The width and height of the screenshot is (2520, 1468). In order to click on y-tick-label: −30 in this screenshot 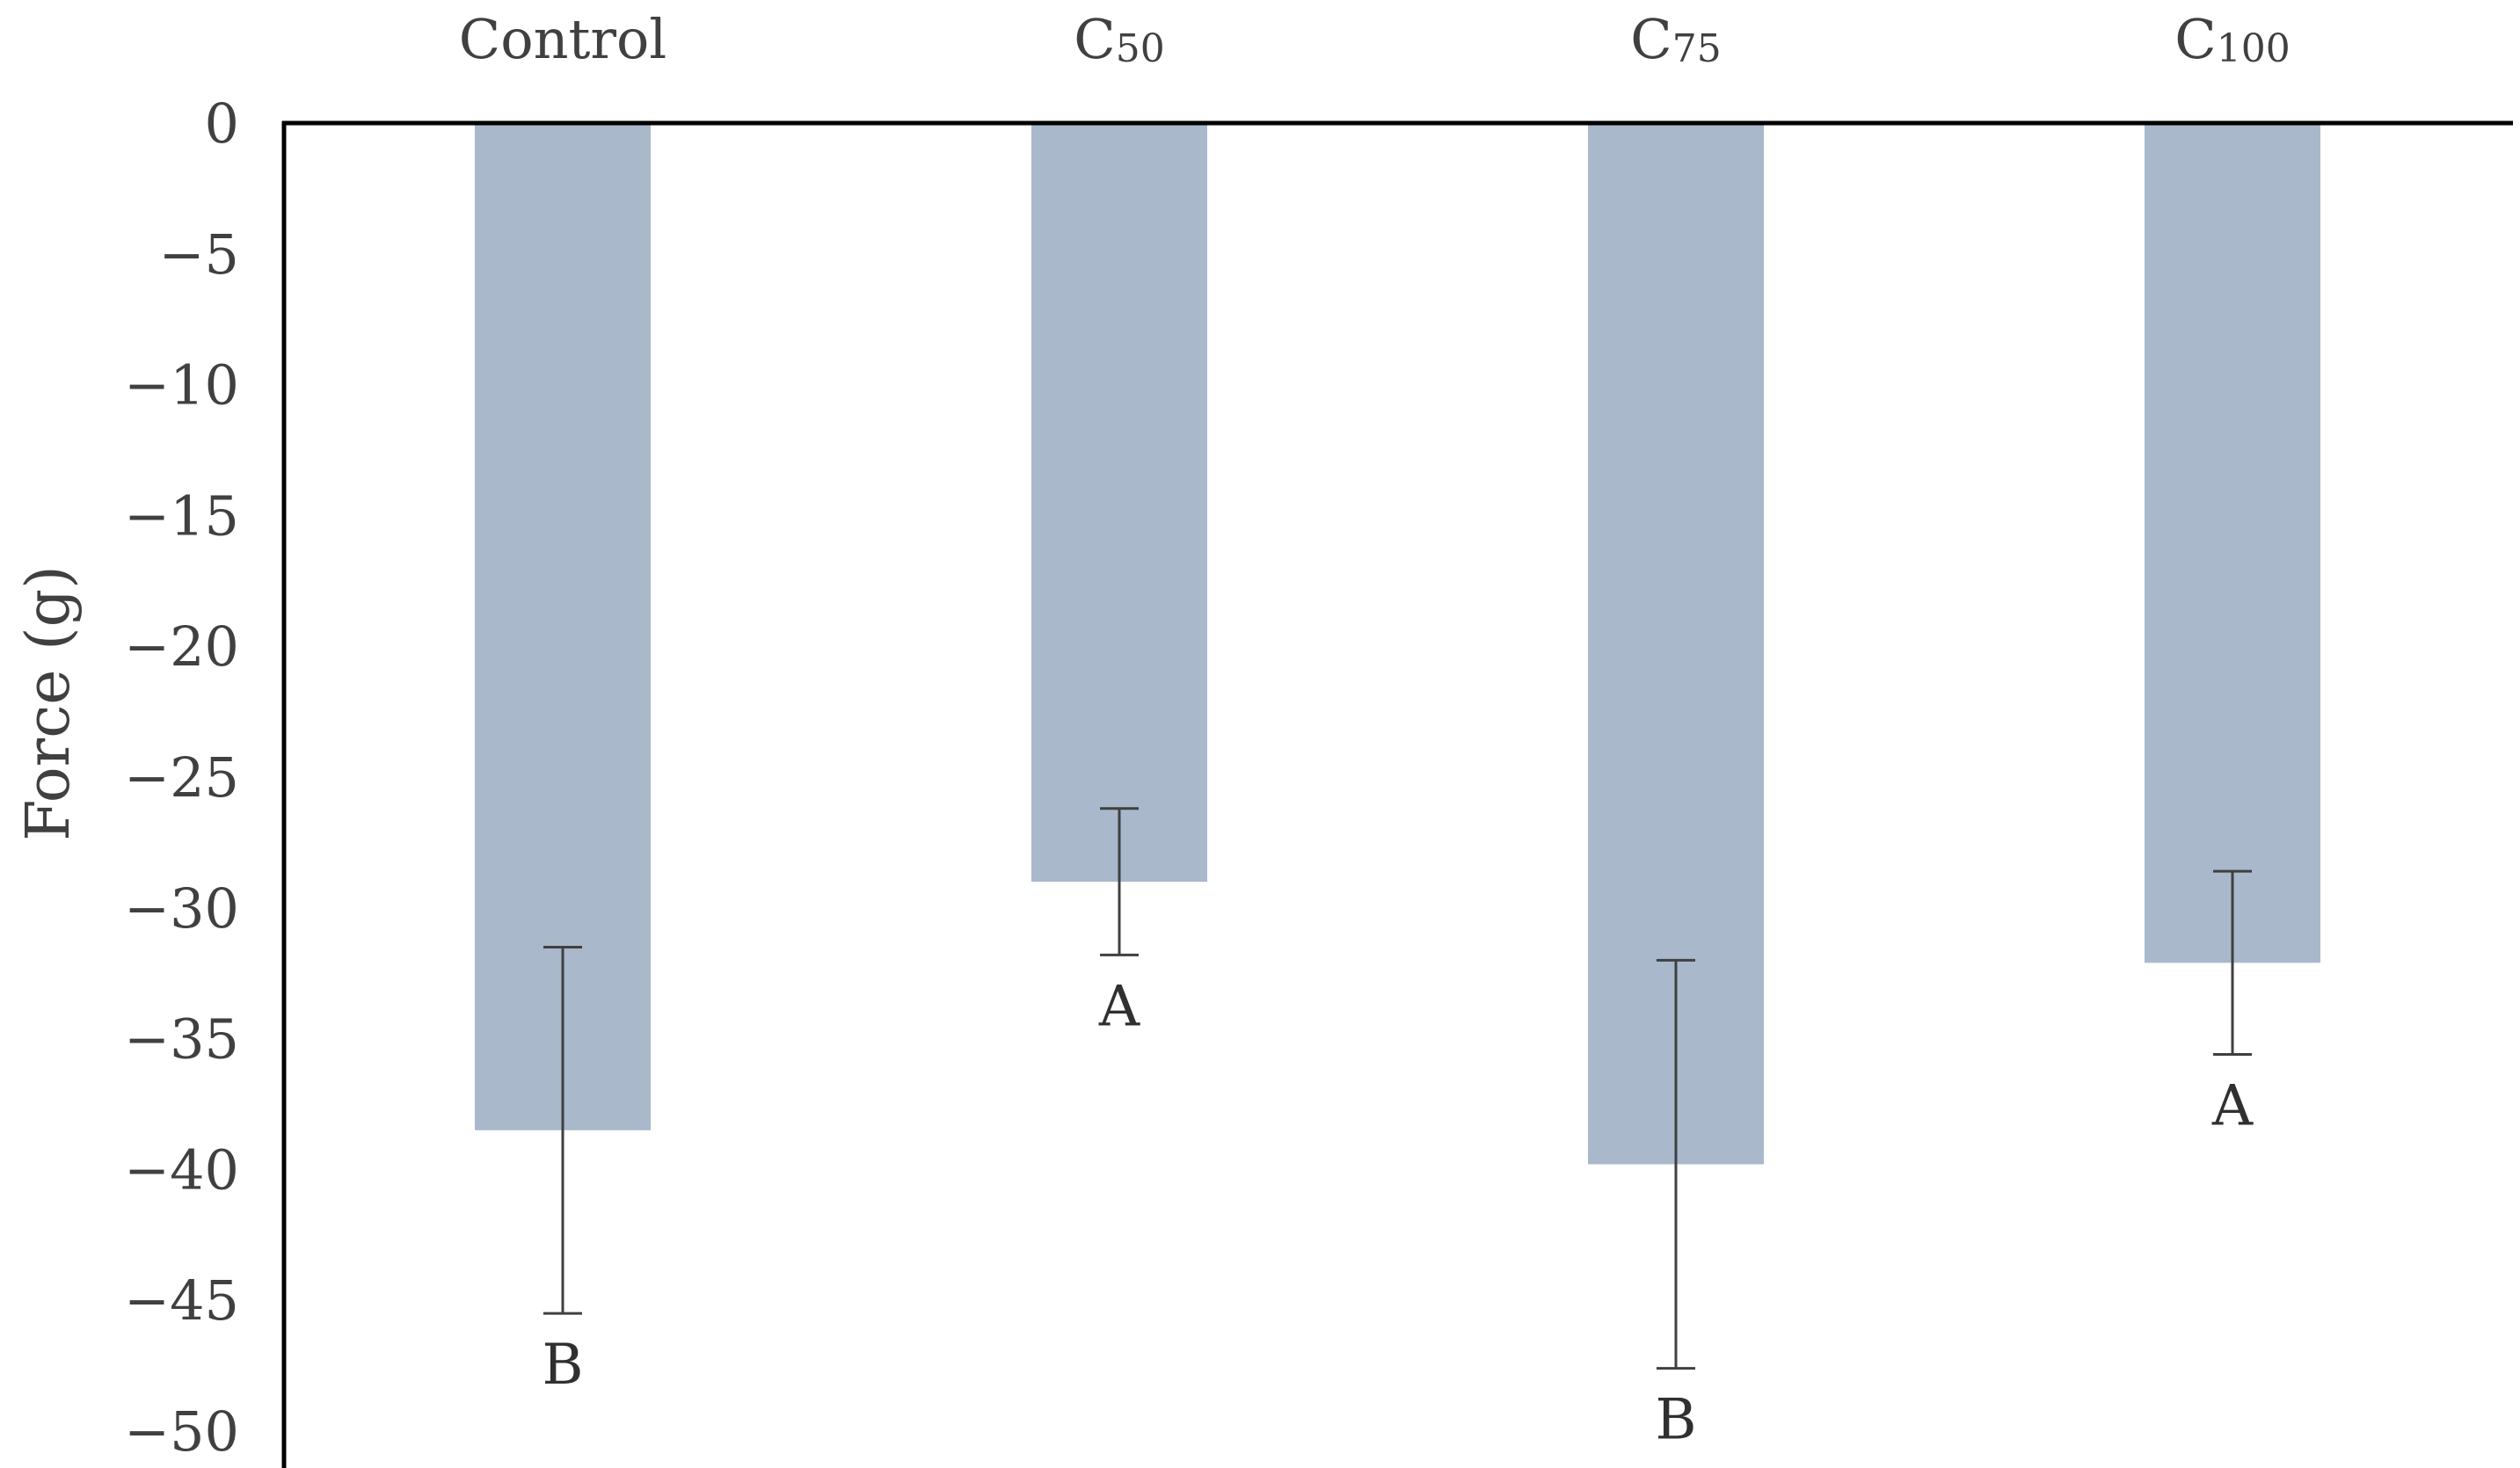, I will do `click(181, 909)`.